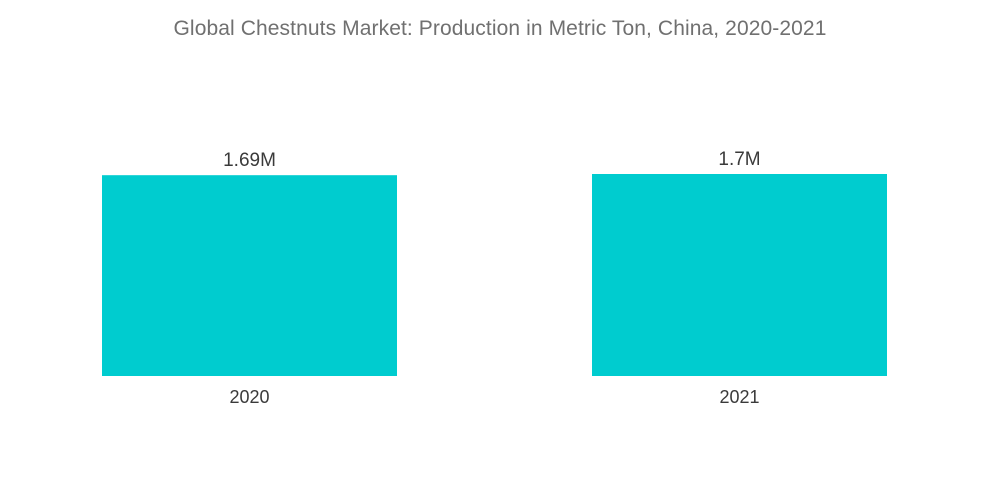 Image resolution: width=1000 pixels, height=504 pixels. What do you see at coordinates (249, 397) in the screenshot?
I see `x-tick-label-2020: 2020` at bounding box center [249, 397].